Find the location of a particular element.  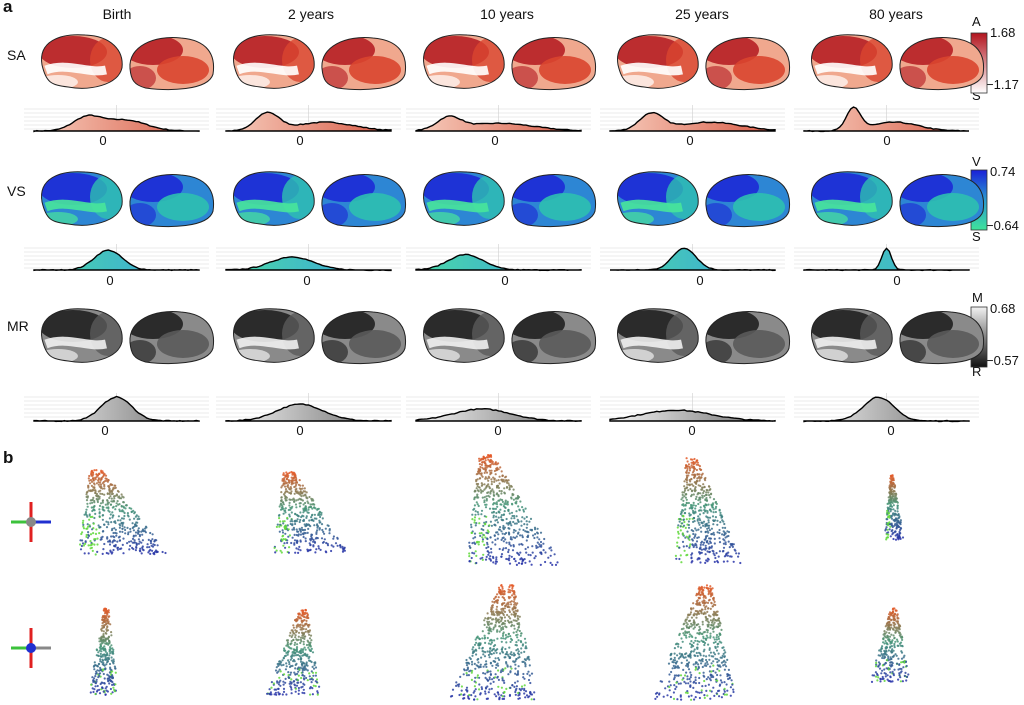

age-header-2: 10 years is located at coordinates (507, 14).